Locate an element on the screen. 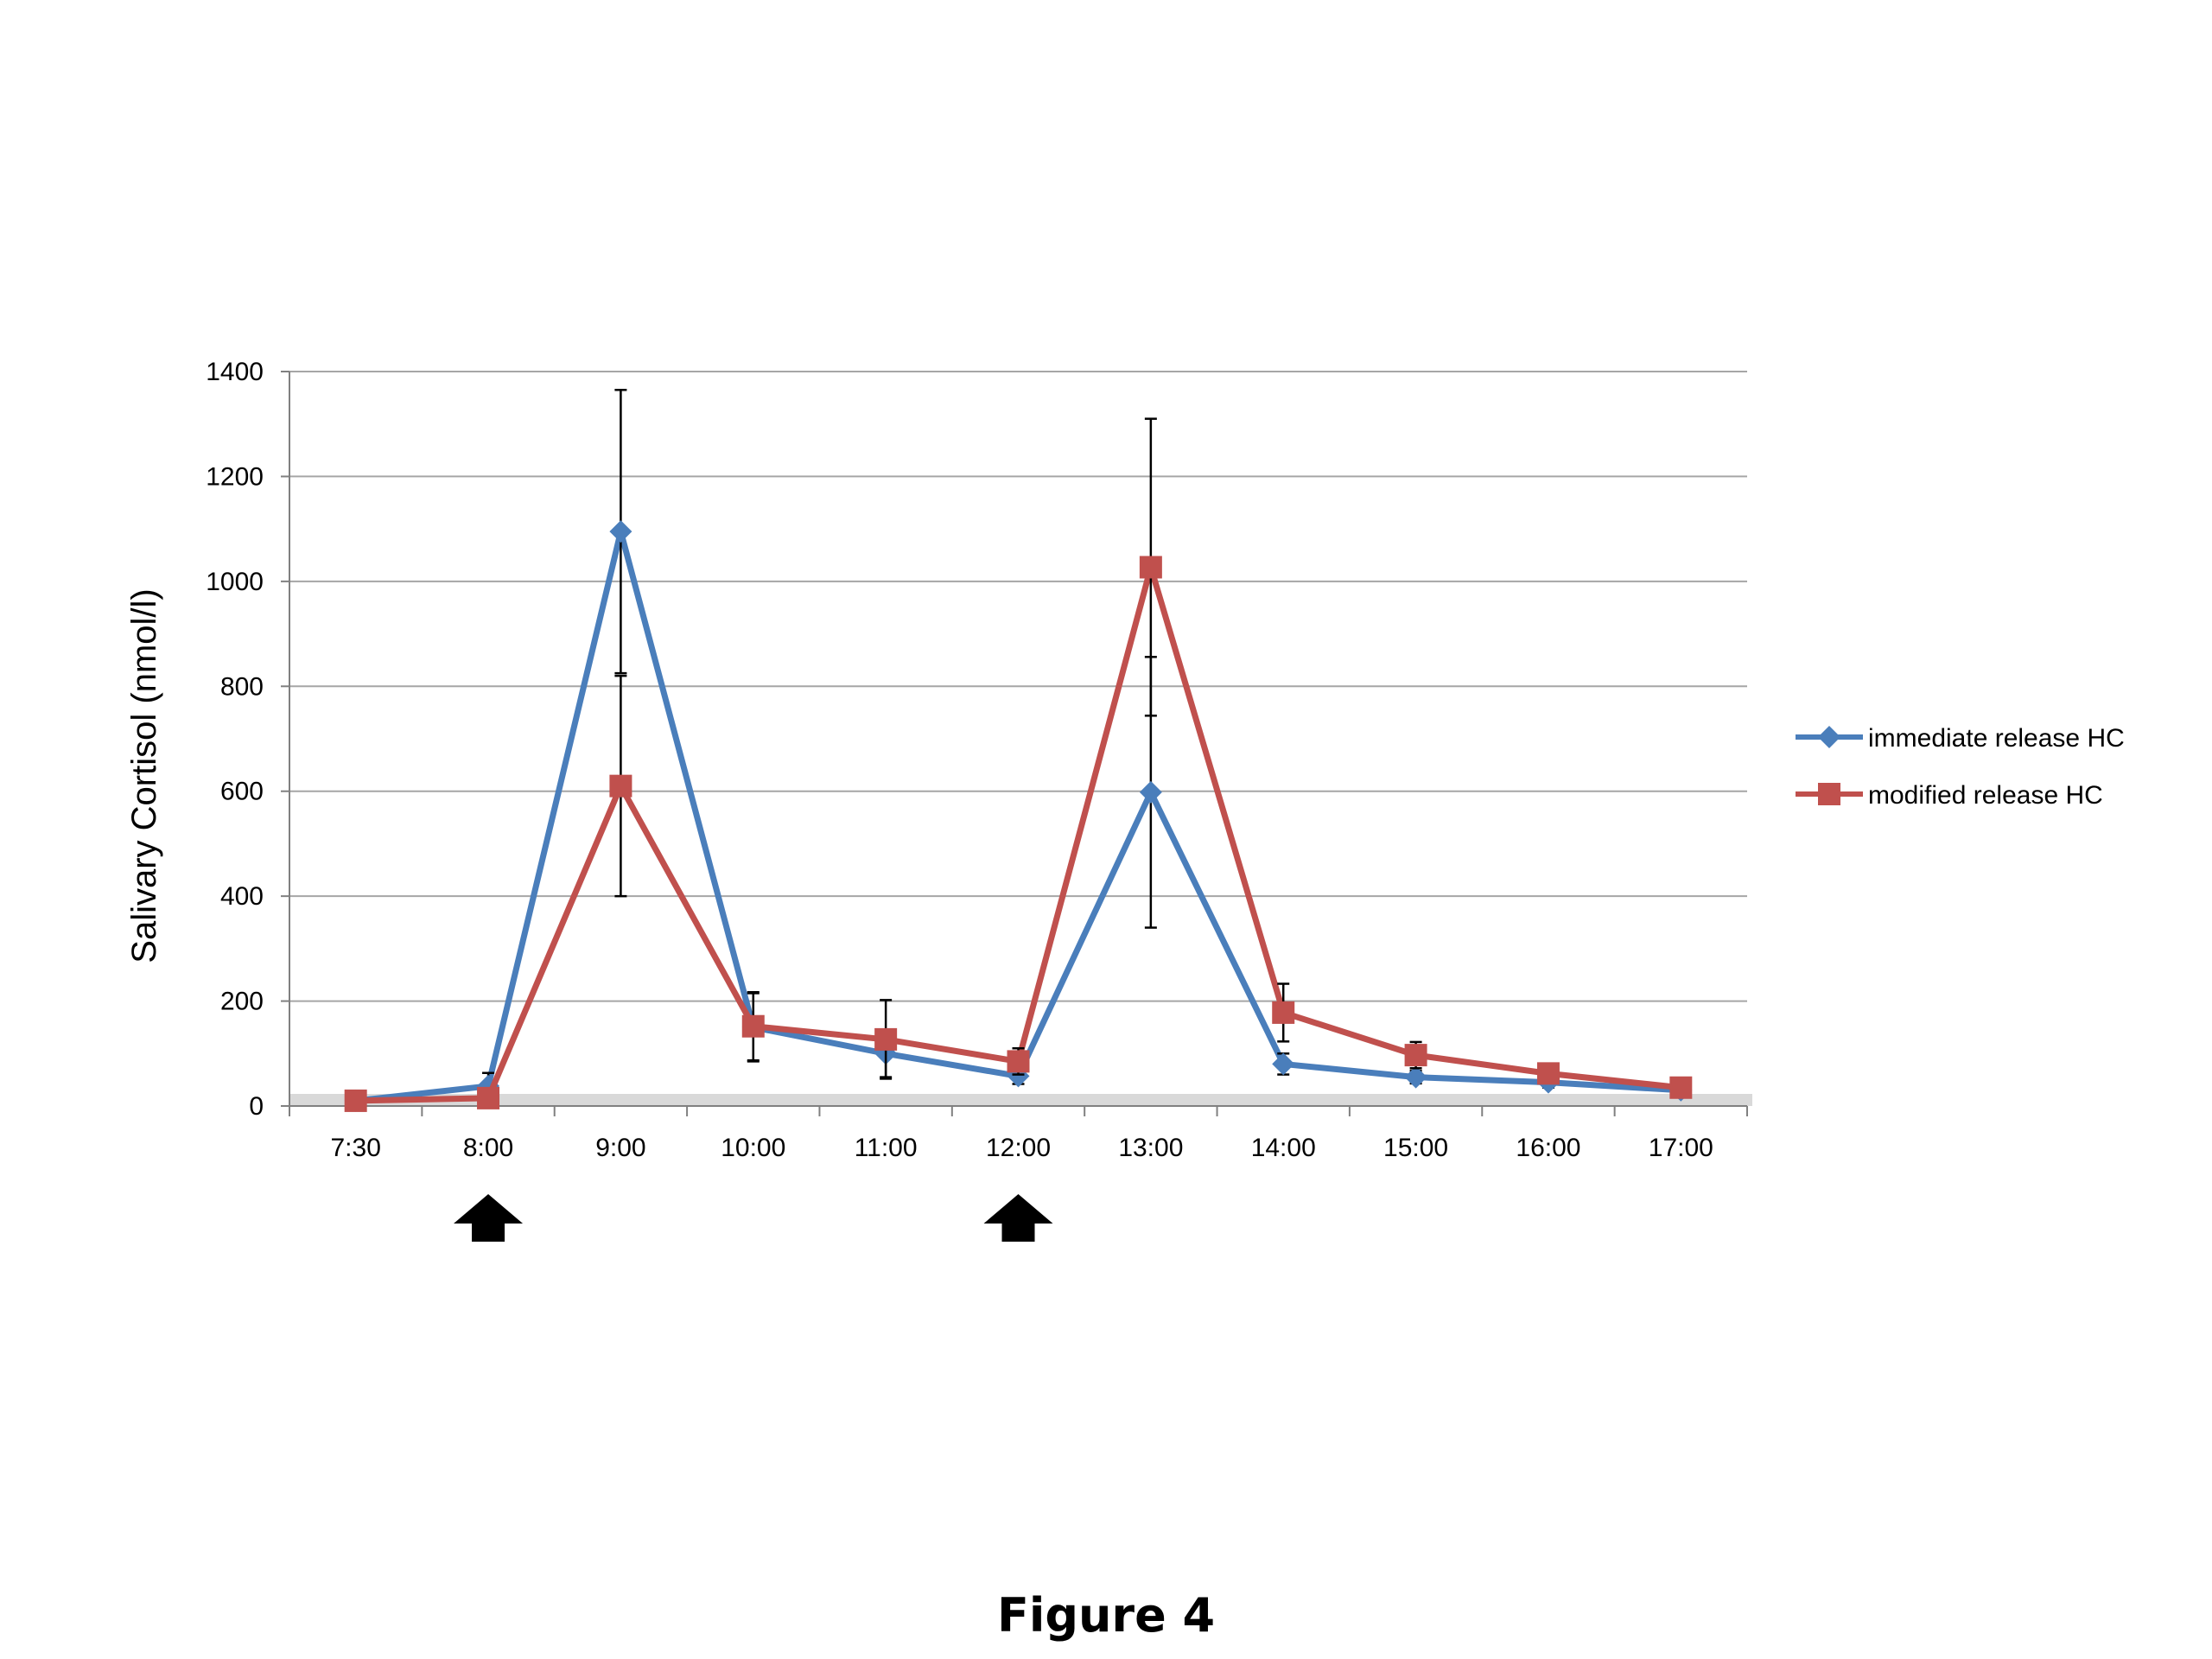 The height and width of the screenshot is (1659, 2212). y-tick-label: 1200 is located at coordinates (235, 477).